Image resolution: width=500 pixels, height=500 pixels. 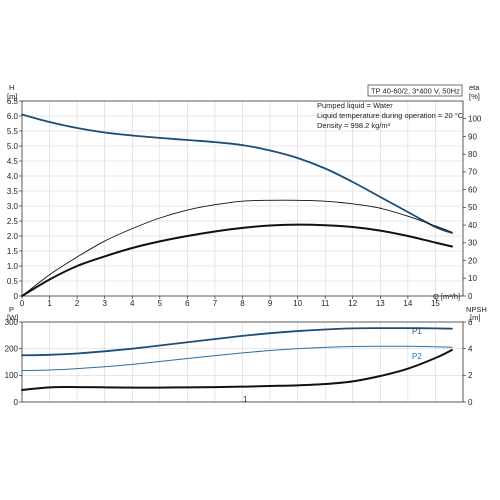 What do you see at coordinates (22, 303) in the screenshot?
I see `x-tick-label: 0` at bounding box center [22, 303].